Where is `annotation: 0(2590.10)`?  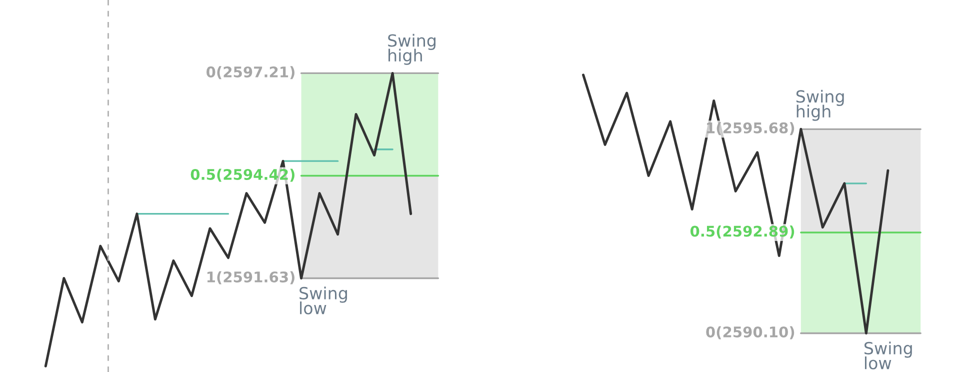
annotation: 0(2590.10) is located at coordinates (750, 333).